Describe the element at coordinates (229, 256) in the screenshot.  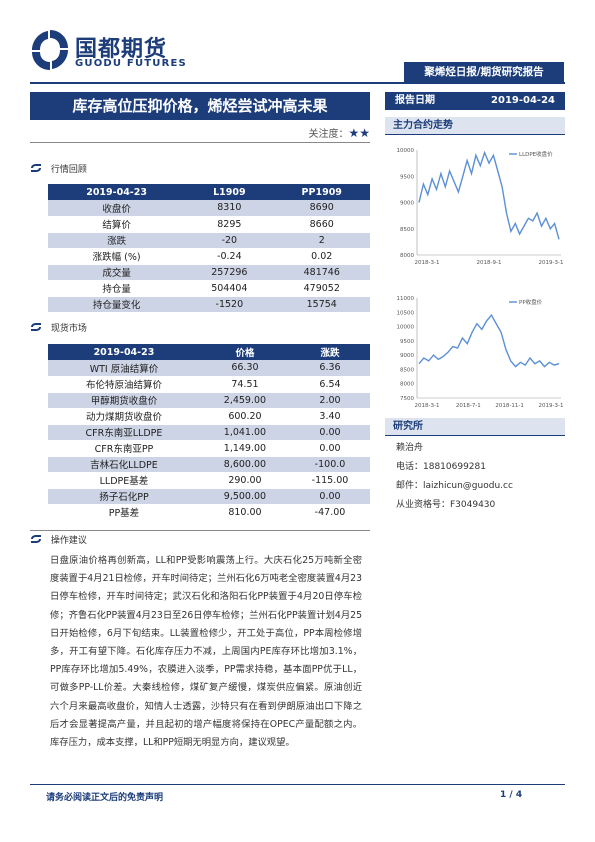
I see `table-cell: -0.24` at that location.